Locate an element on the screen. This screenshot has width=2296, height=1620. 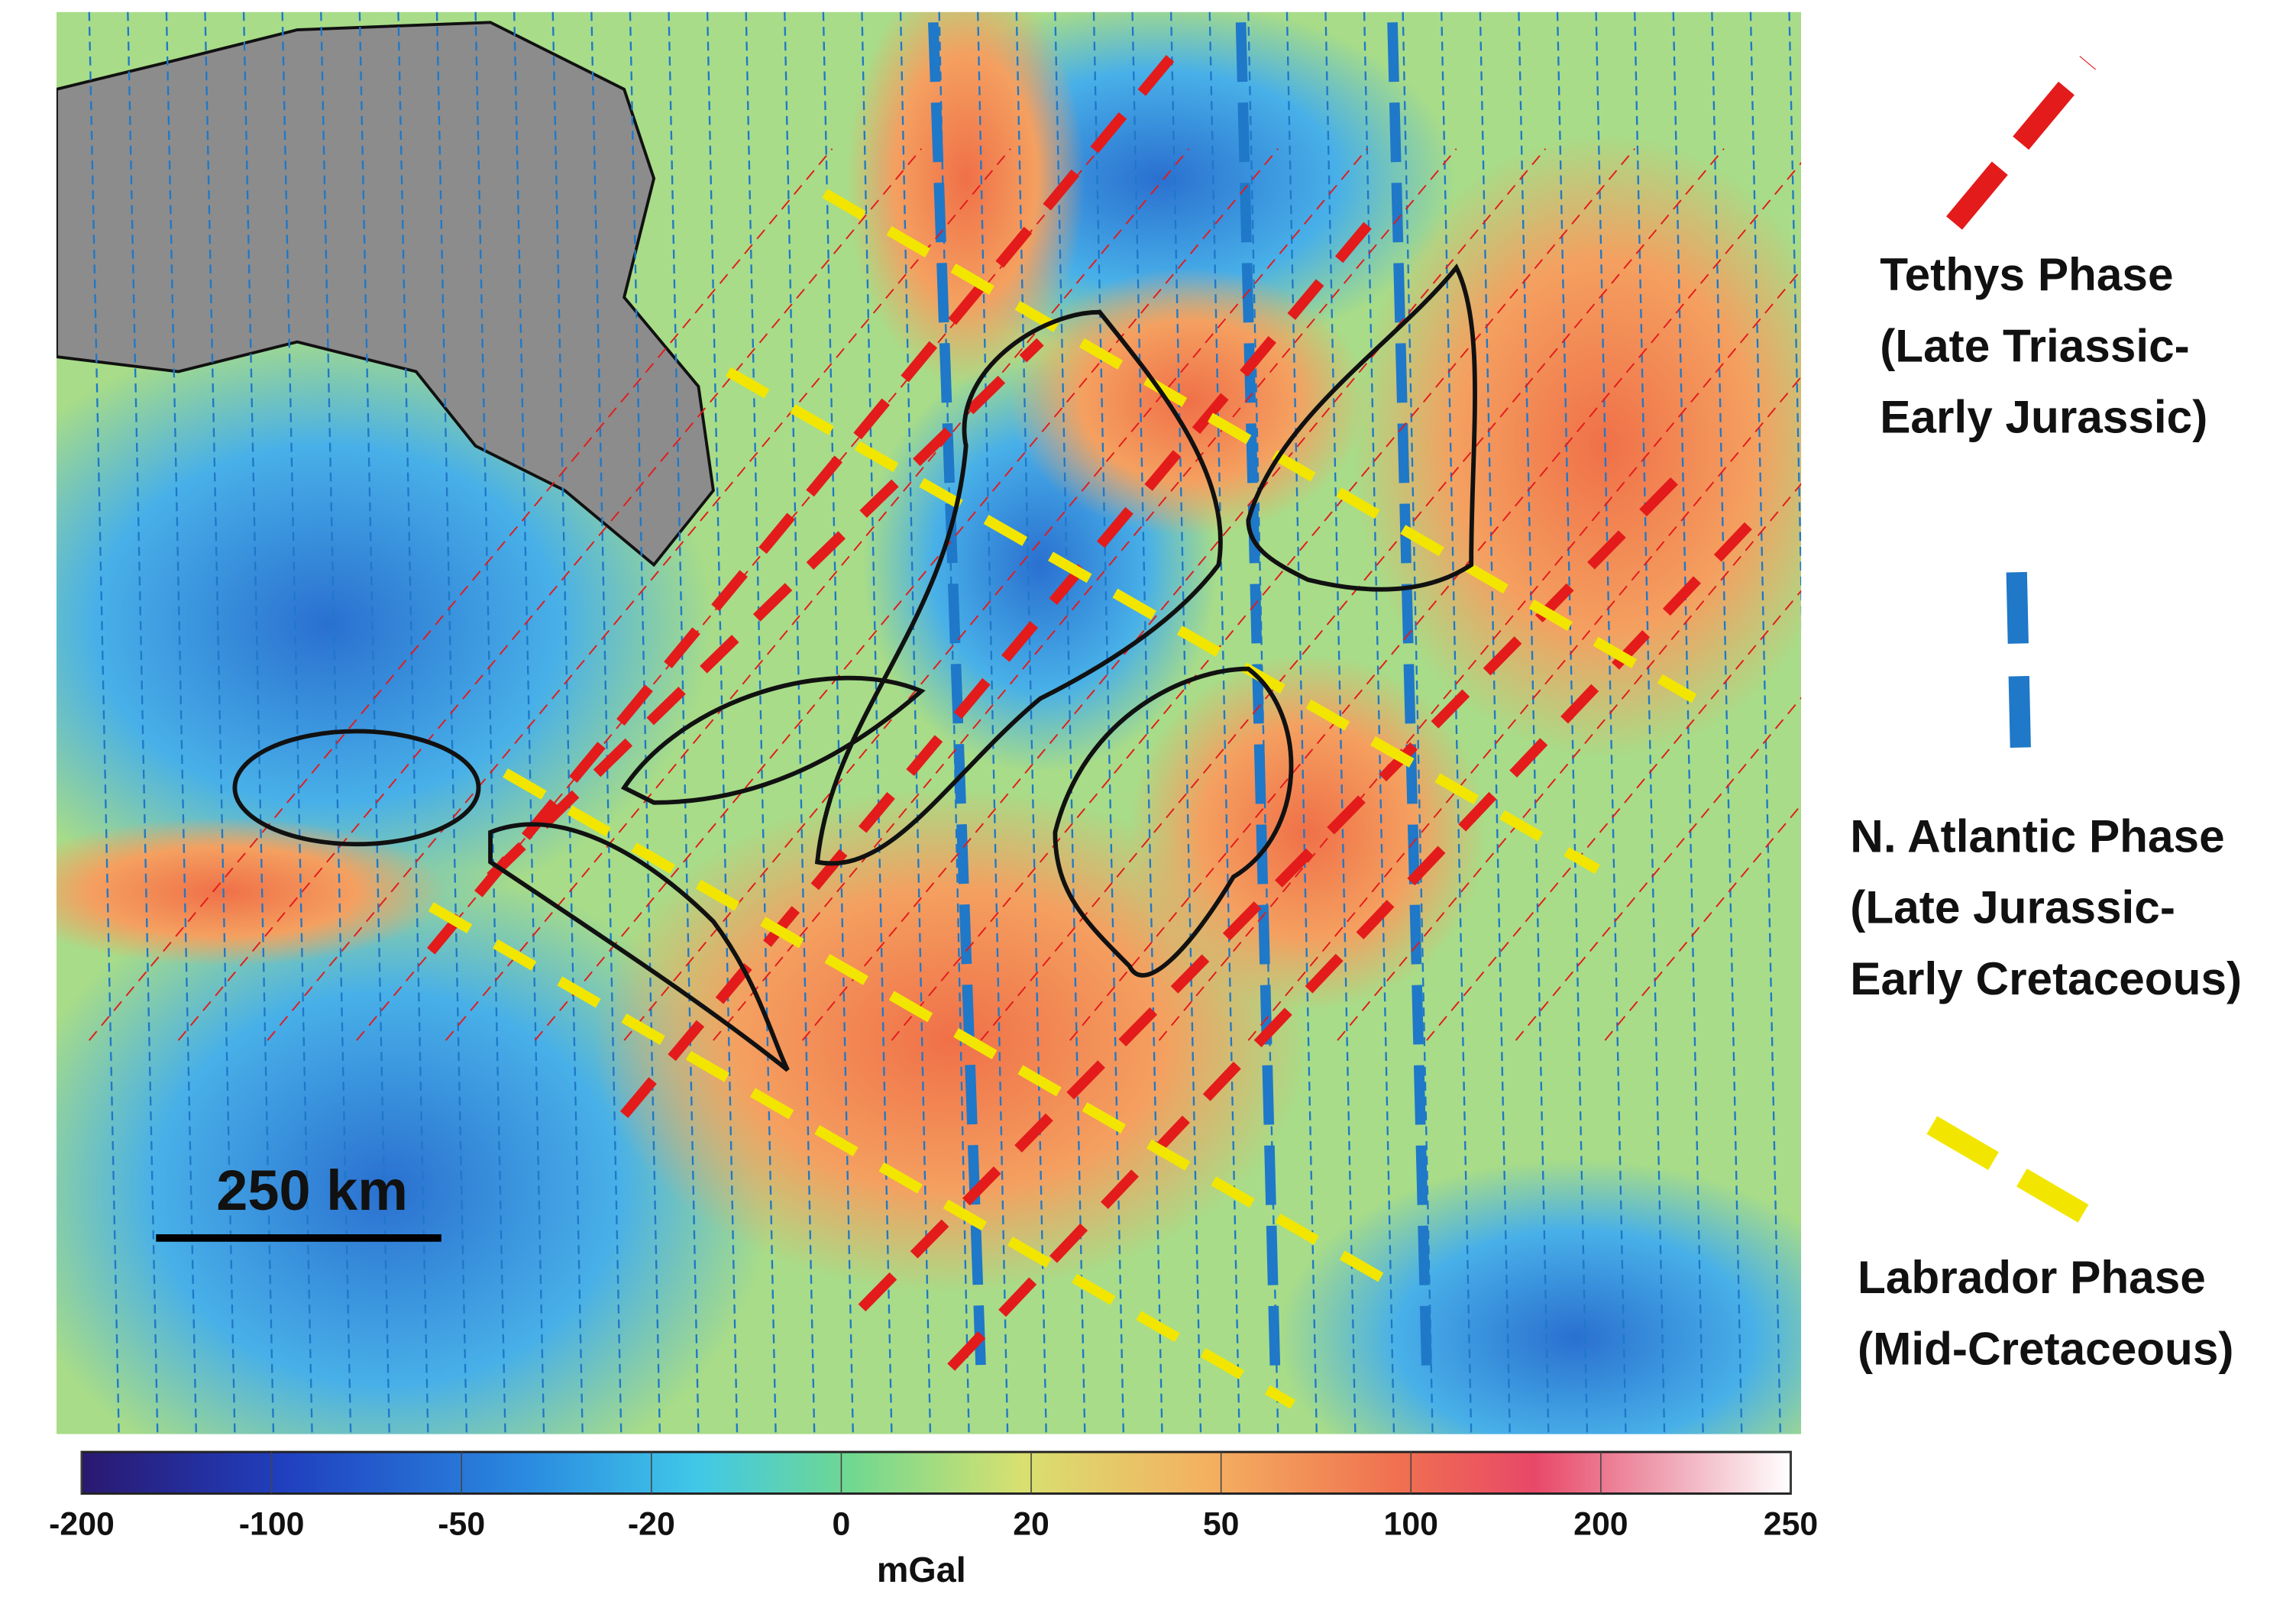
colorbar-tick-label: -50 is located at coordinates (461, 1524).